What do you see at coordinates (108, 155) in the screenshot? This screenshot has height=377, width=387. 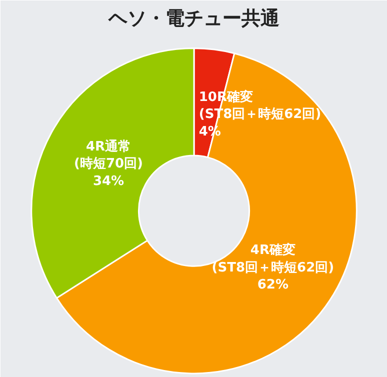 I see `slice-label: 4R通常 (時短70回)` at bounding box center [108, 155].